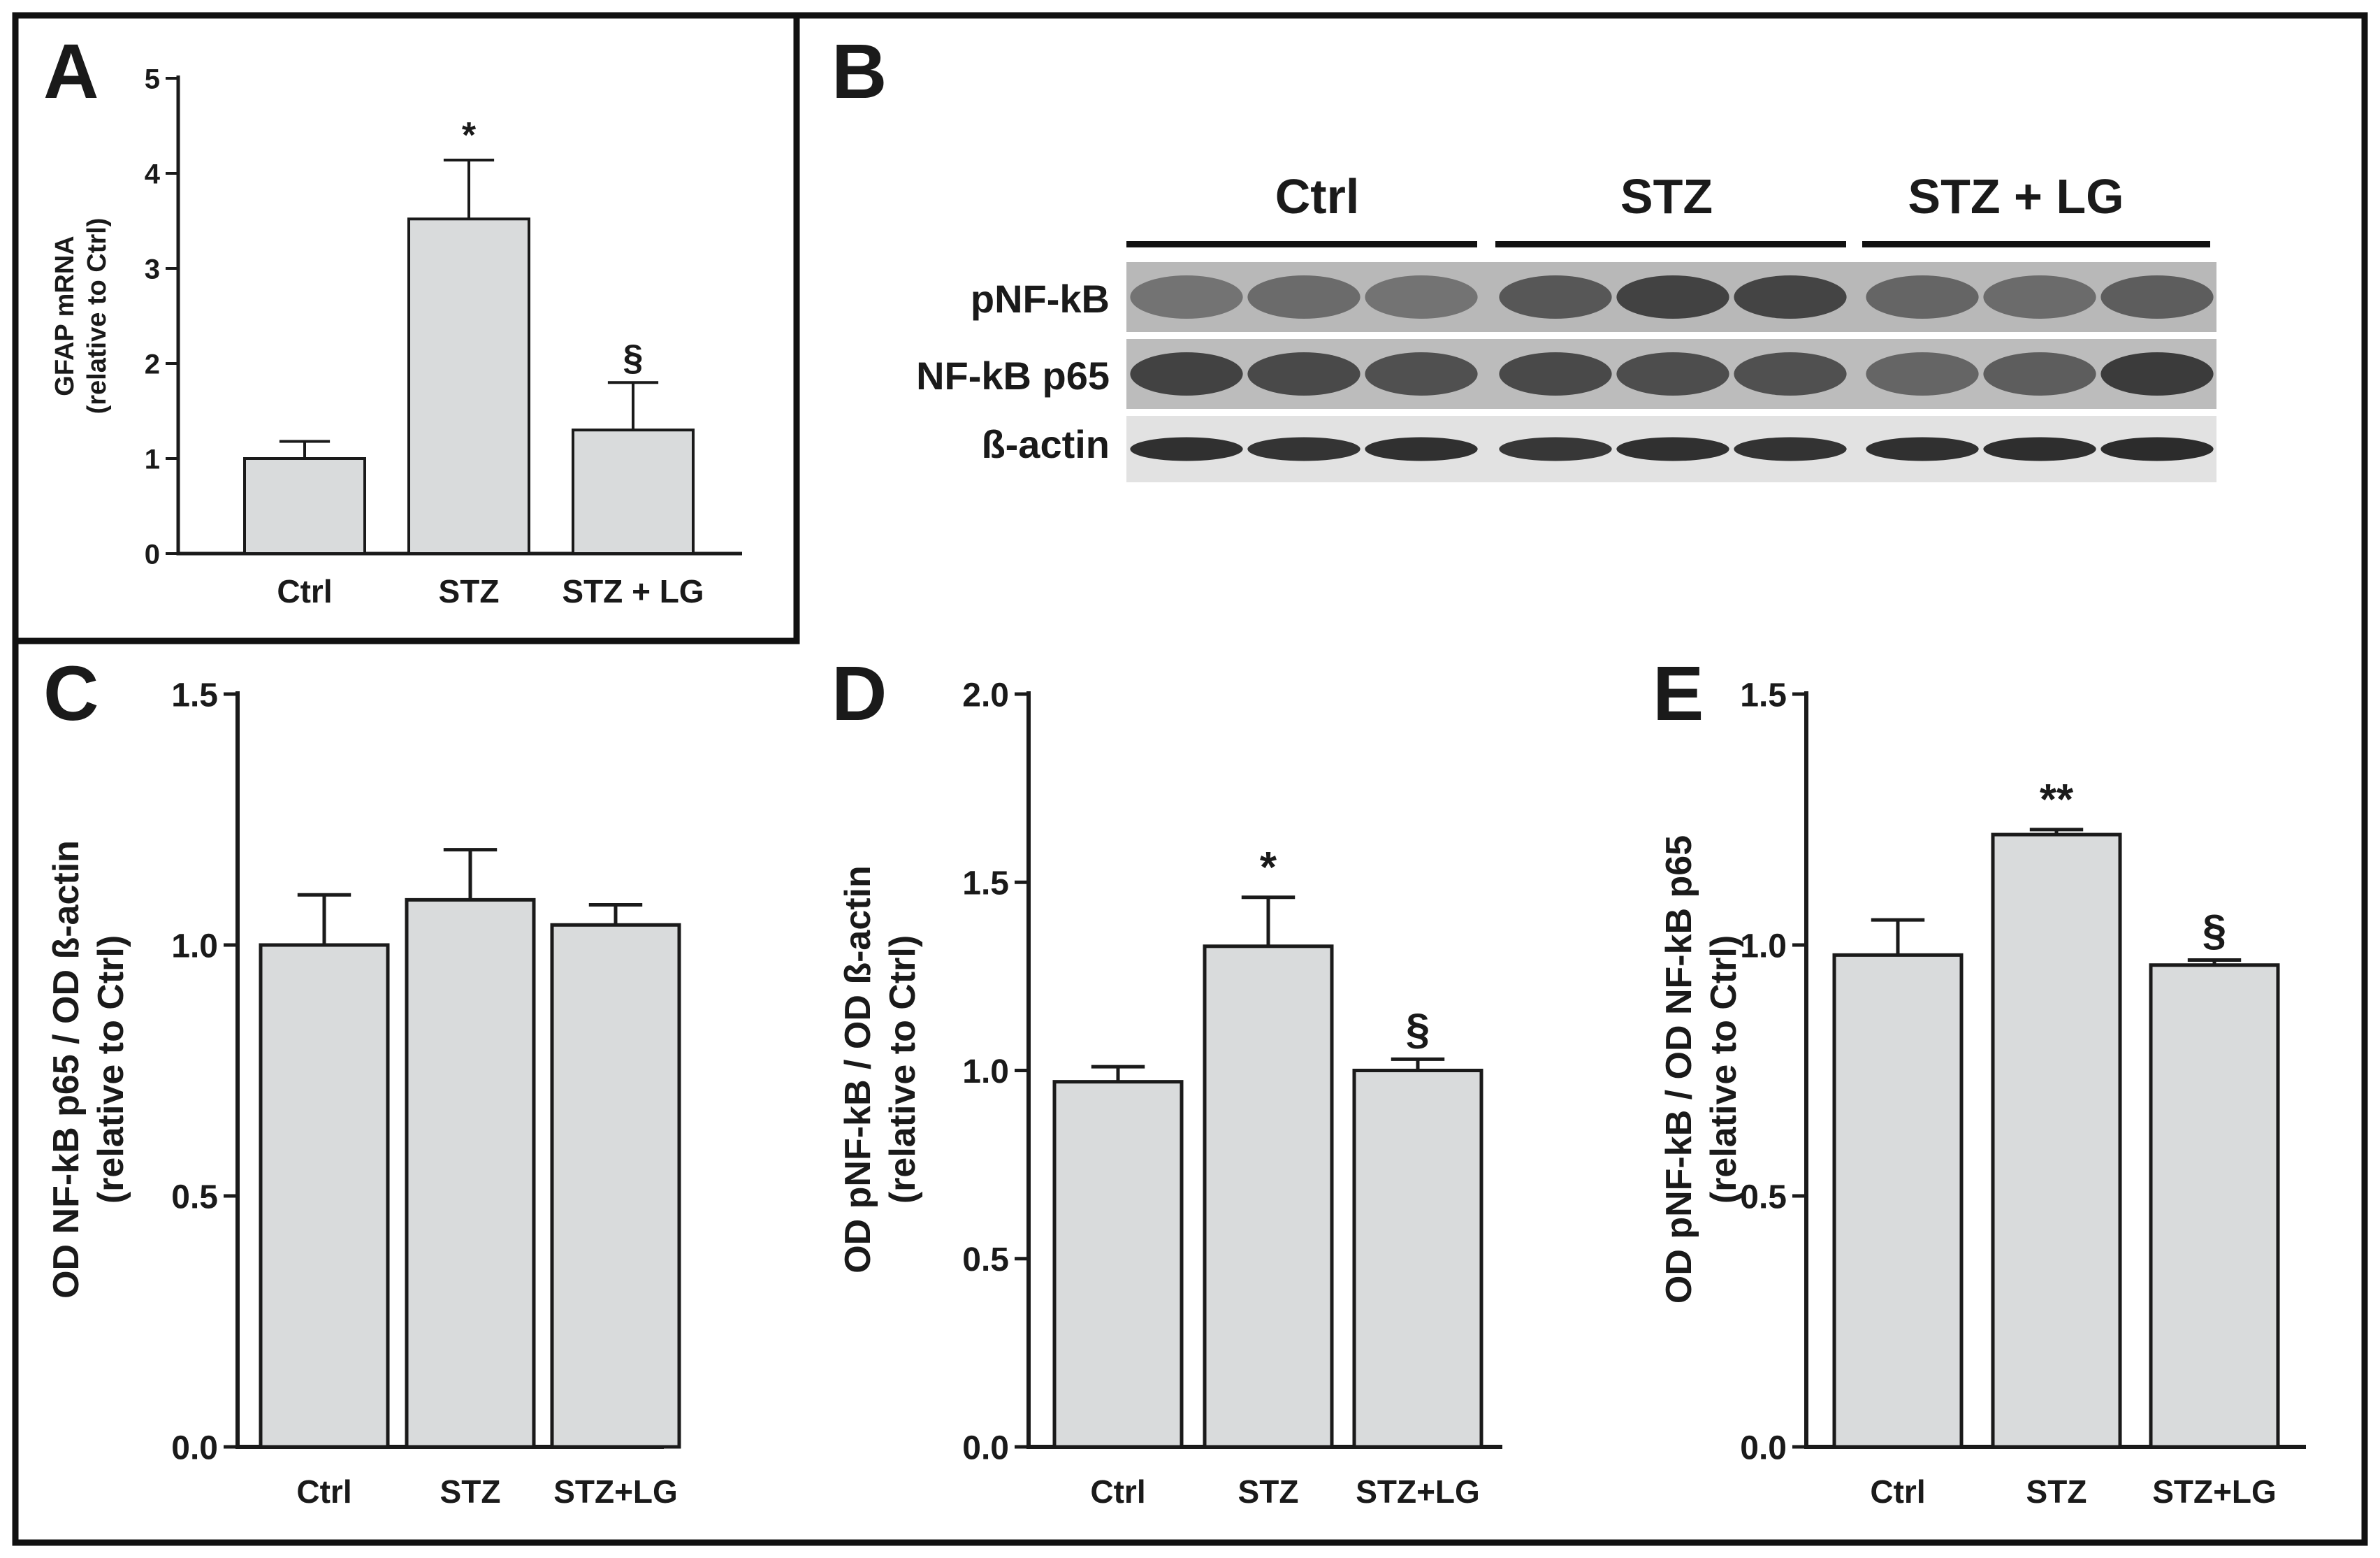  I want to click on blot-row-label-nfkb-p65: NF-kB p65, so click(1013, 376).